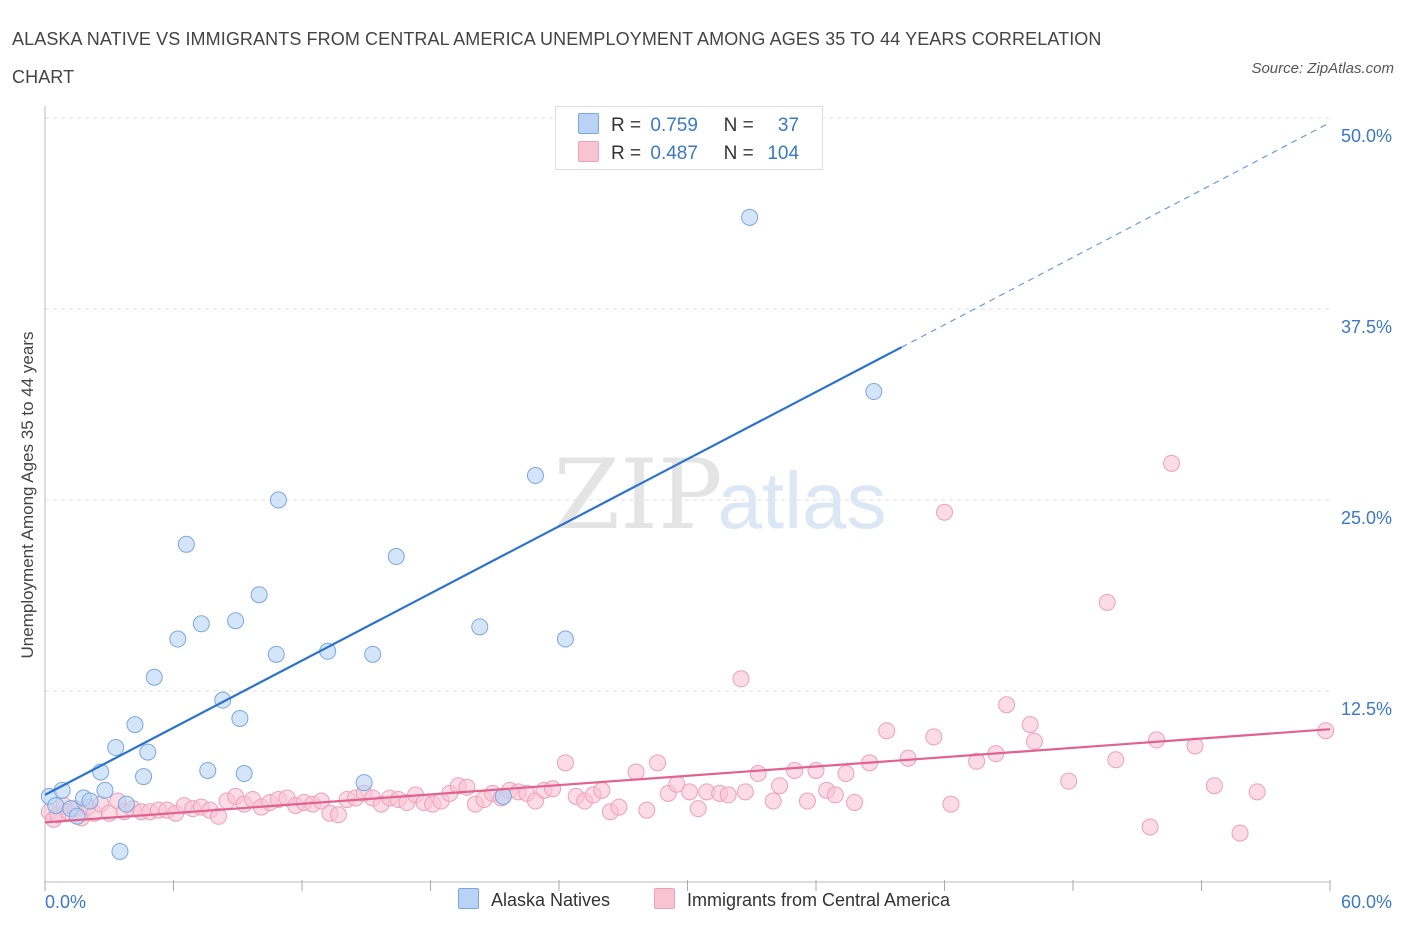 This screenshot has height=930, width=1406. I want to click on watermark-zip: ZIP, so click(637, 495).